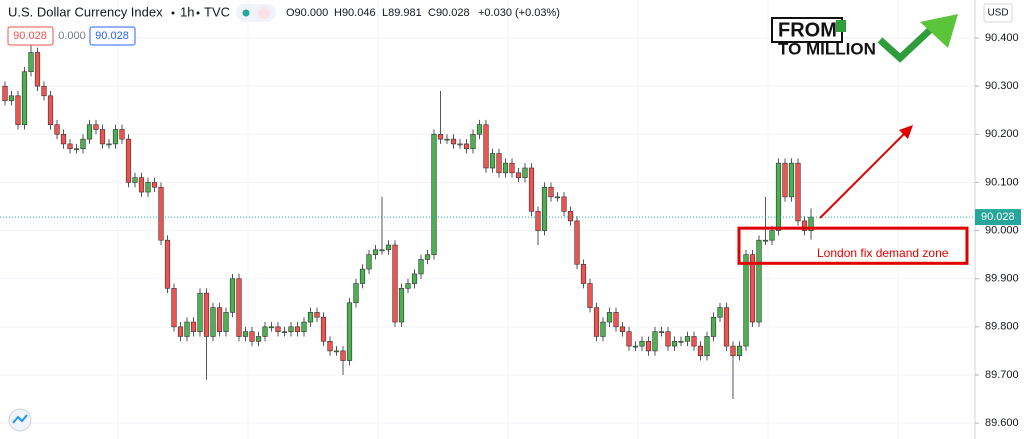 The image size is (1024, 439). What do you see at coordinates (883, 253) in the screenshot?
I see `zone-label: London fix demand zone` at bounding box center [883, 253].